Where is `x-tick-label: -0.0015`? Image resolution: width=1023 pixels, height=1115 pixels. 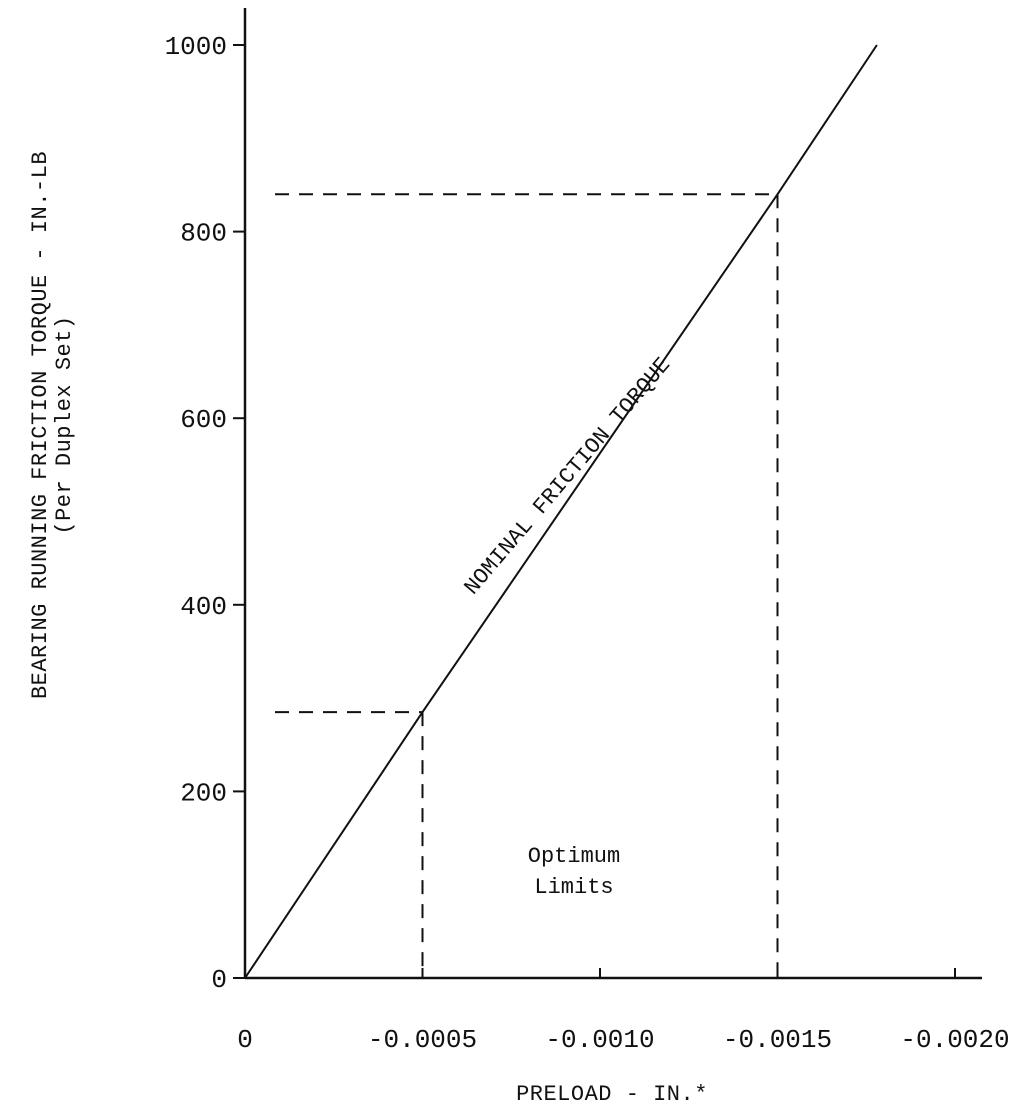 x-tick-label: -0.0015 is located at coordinates (777, 1040).